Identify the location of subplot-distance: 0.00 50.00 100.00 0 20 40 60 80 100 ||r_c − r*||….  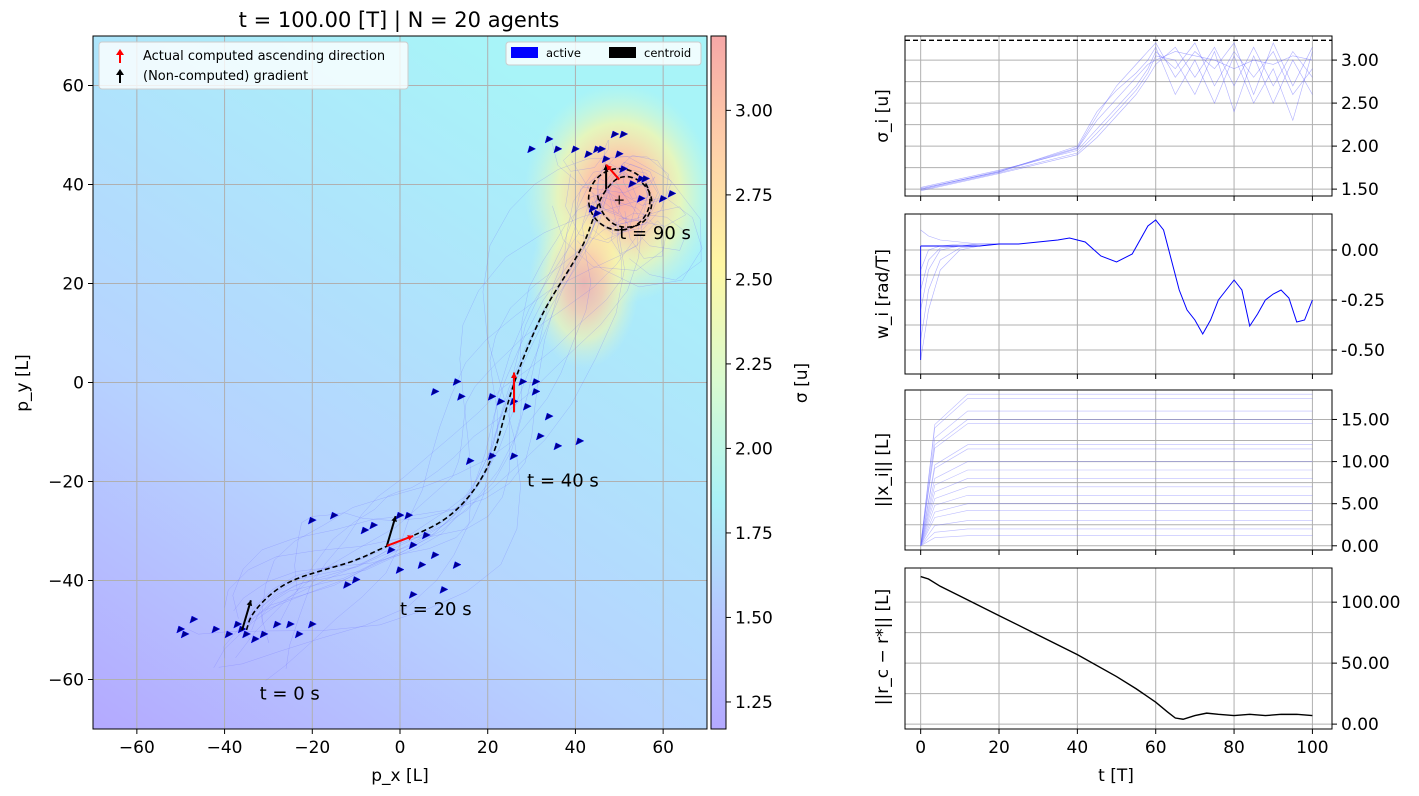
(1136, 676).